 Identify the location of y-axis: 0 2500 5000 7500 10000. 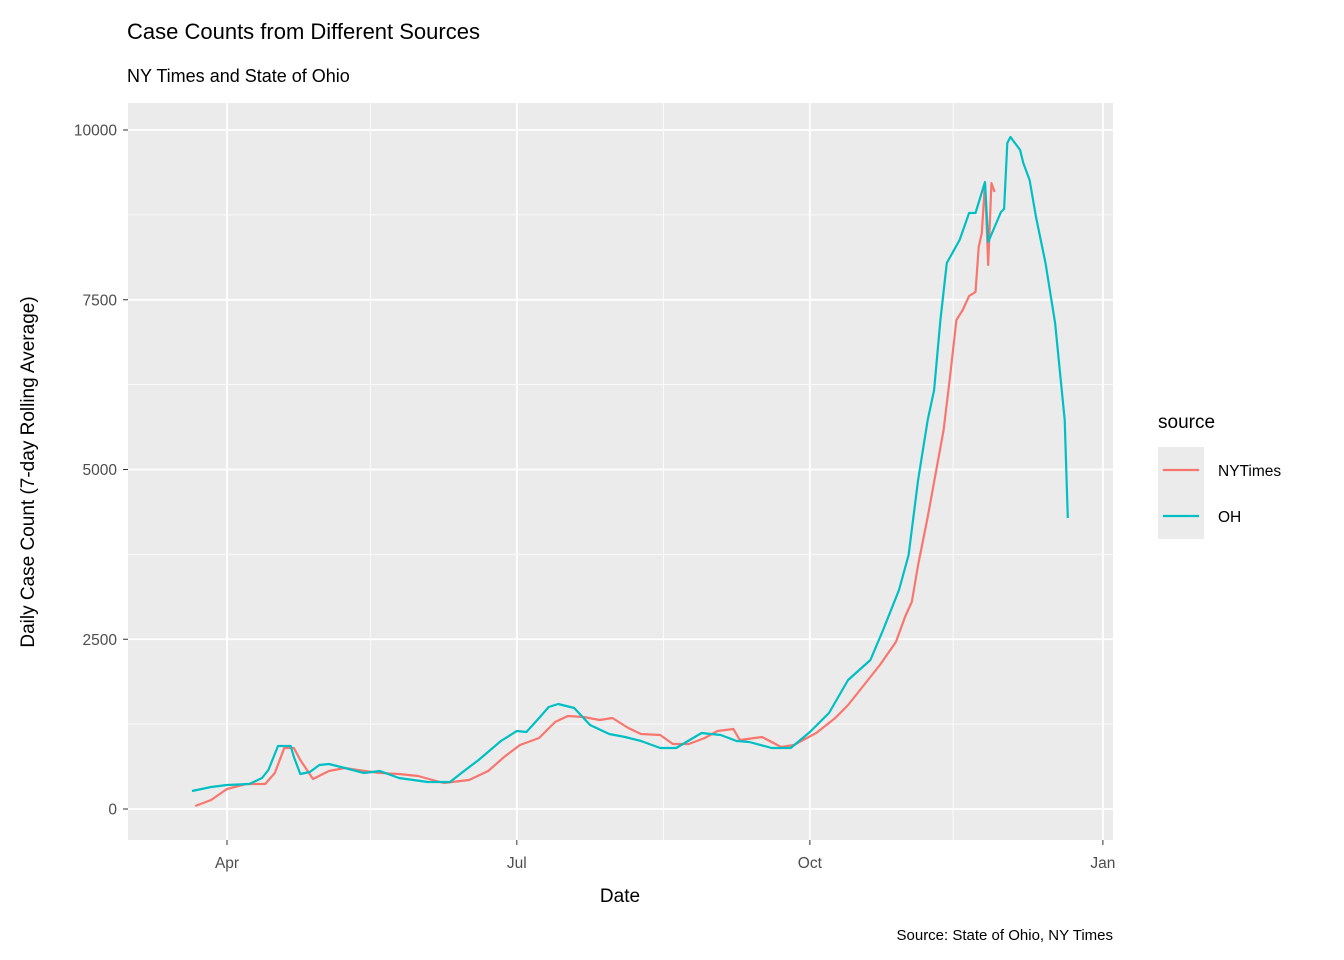
(101, 471).